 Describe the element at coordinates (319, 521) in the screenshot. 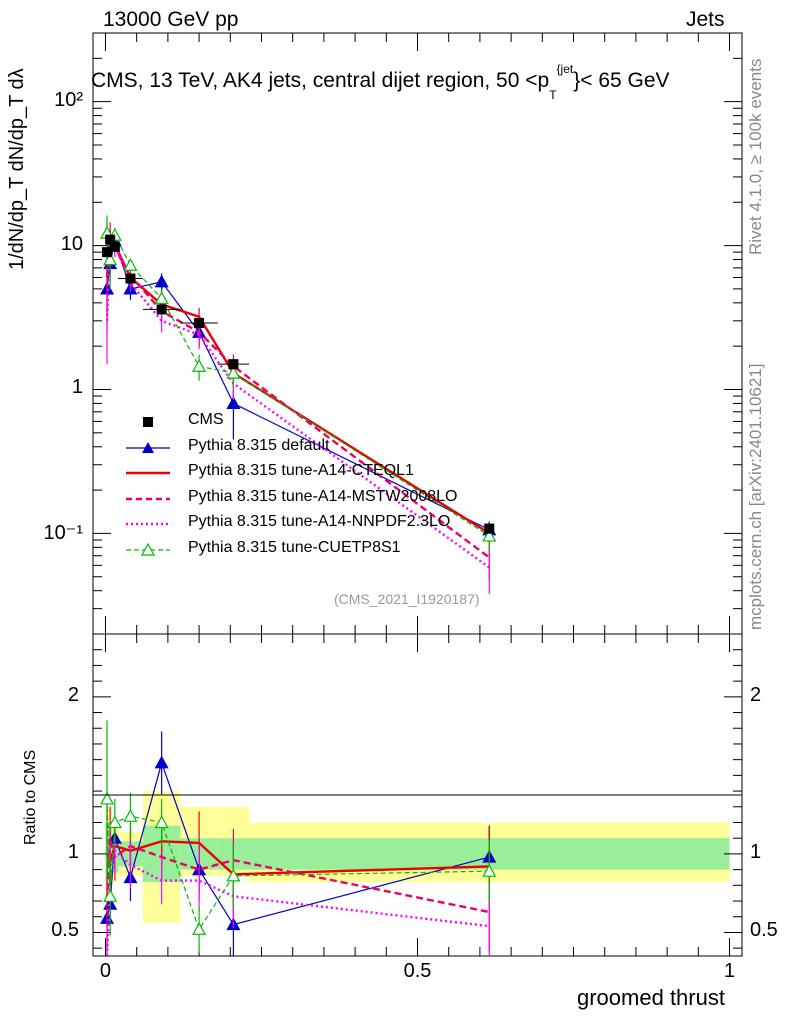

I see `legend-label: Pythia 8.315 tune-A14-NNPDF2.3LO` at that location.